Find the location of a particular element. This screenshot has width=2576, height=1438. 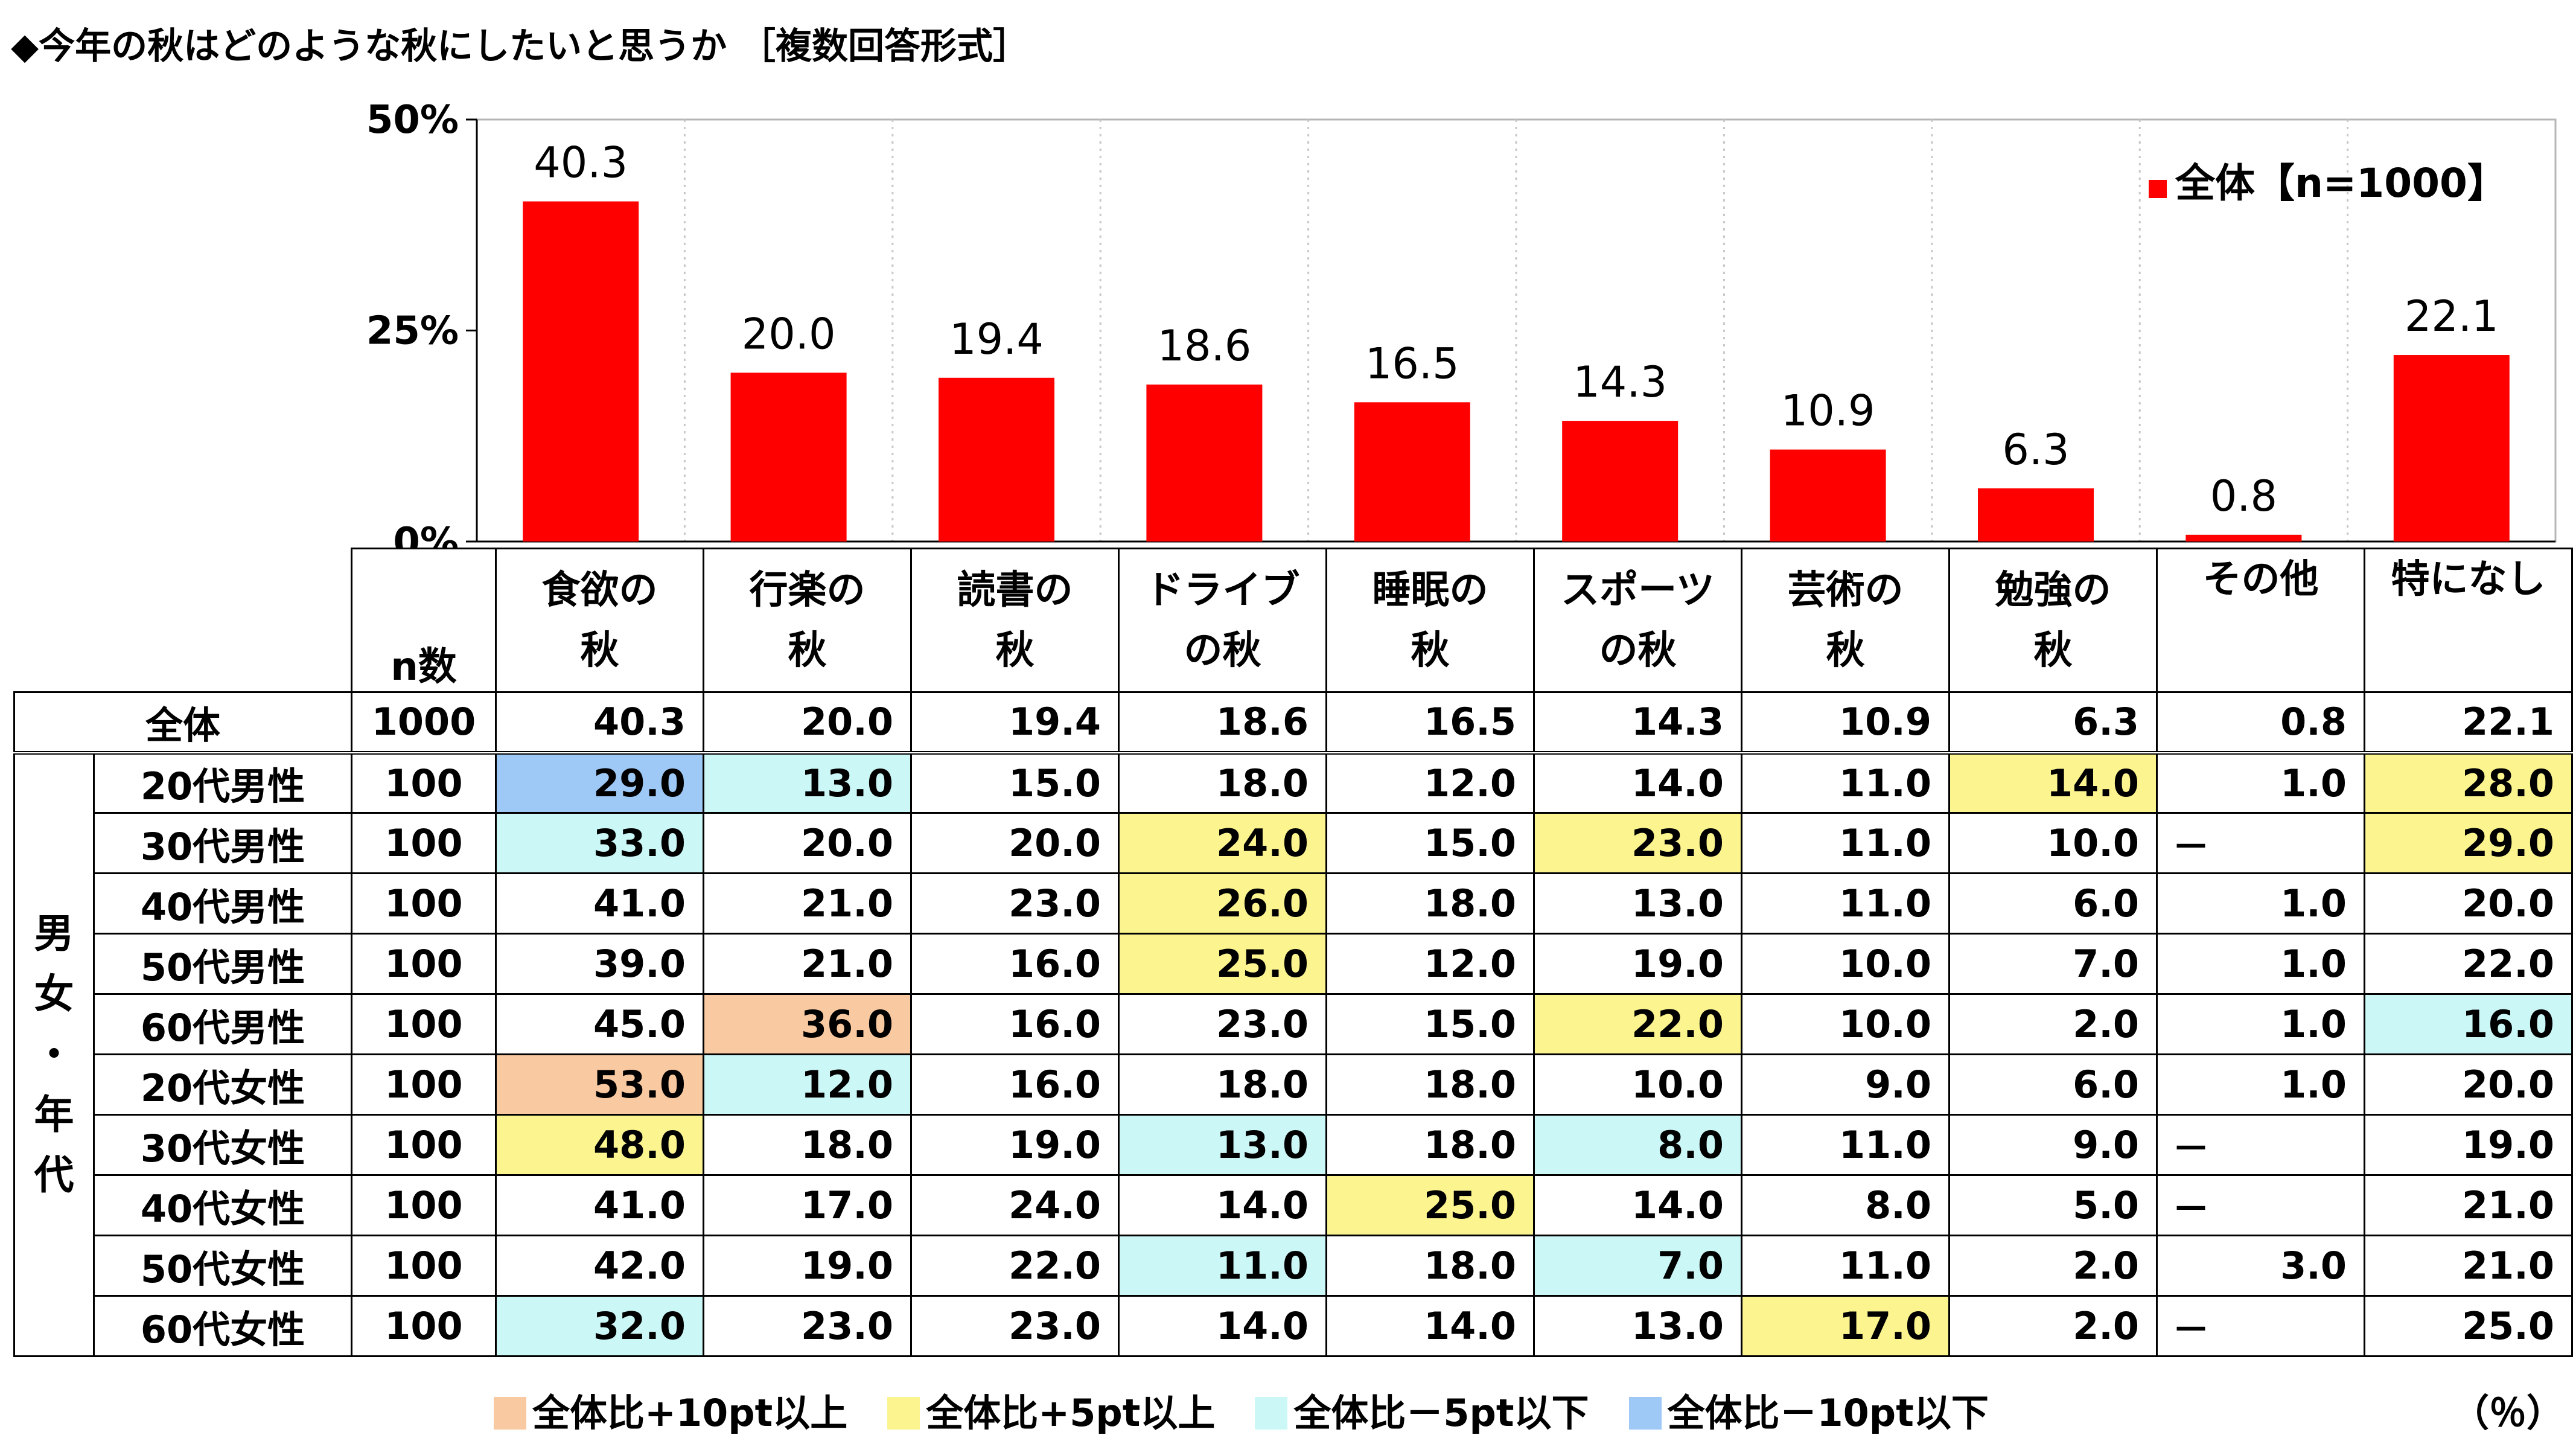

column-header: 食欲の秋 is located at coordinates (599, 620).